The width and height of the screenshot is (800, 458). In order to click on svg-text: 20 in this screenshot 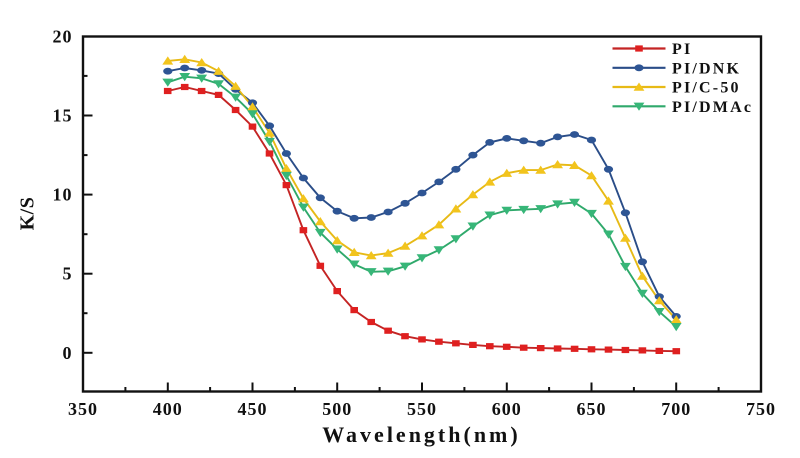, I will do `click(63, 36)`.